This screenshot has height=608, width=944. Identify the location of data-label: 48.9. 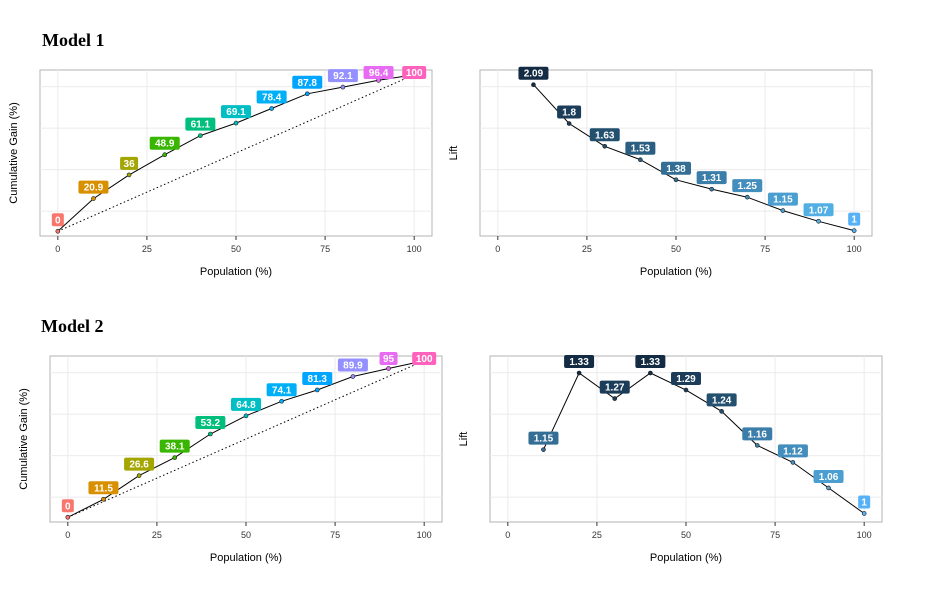
(165, 144).